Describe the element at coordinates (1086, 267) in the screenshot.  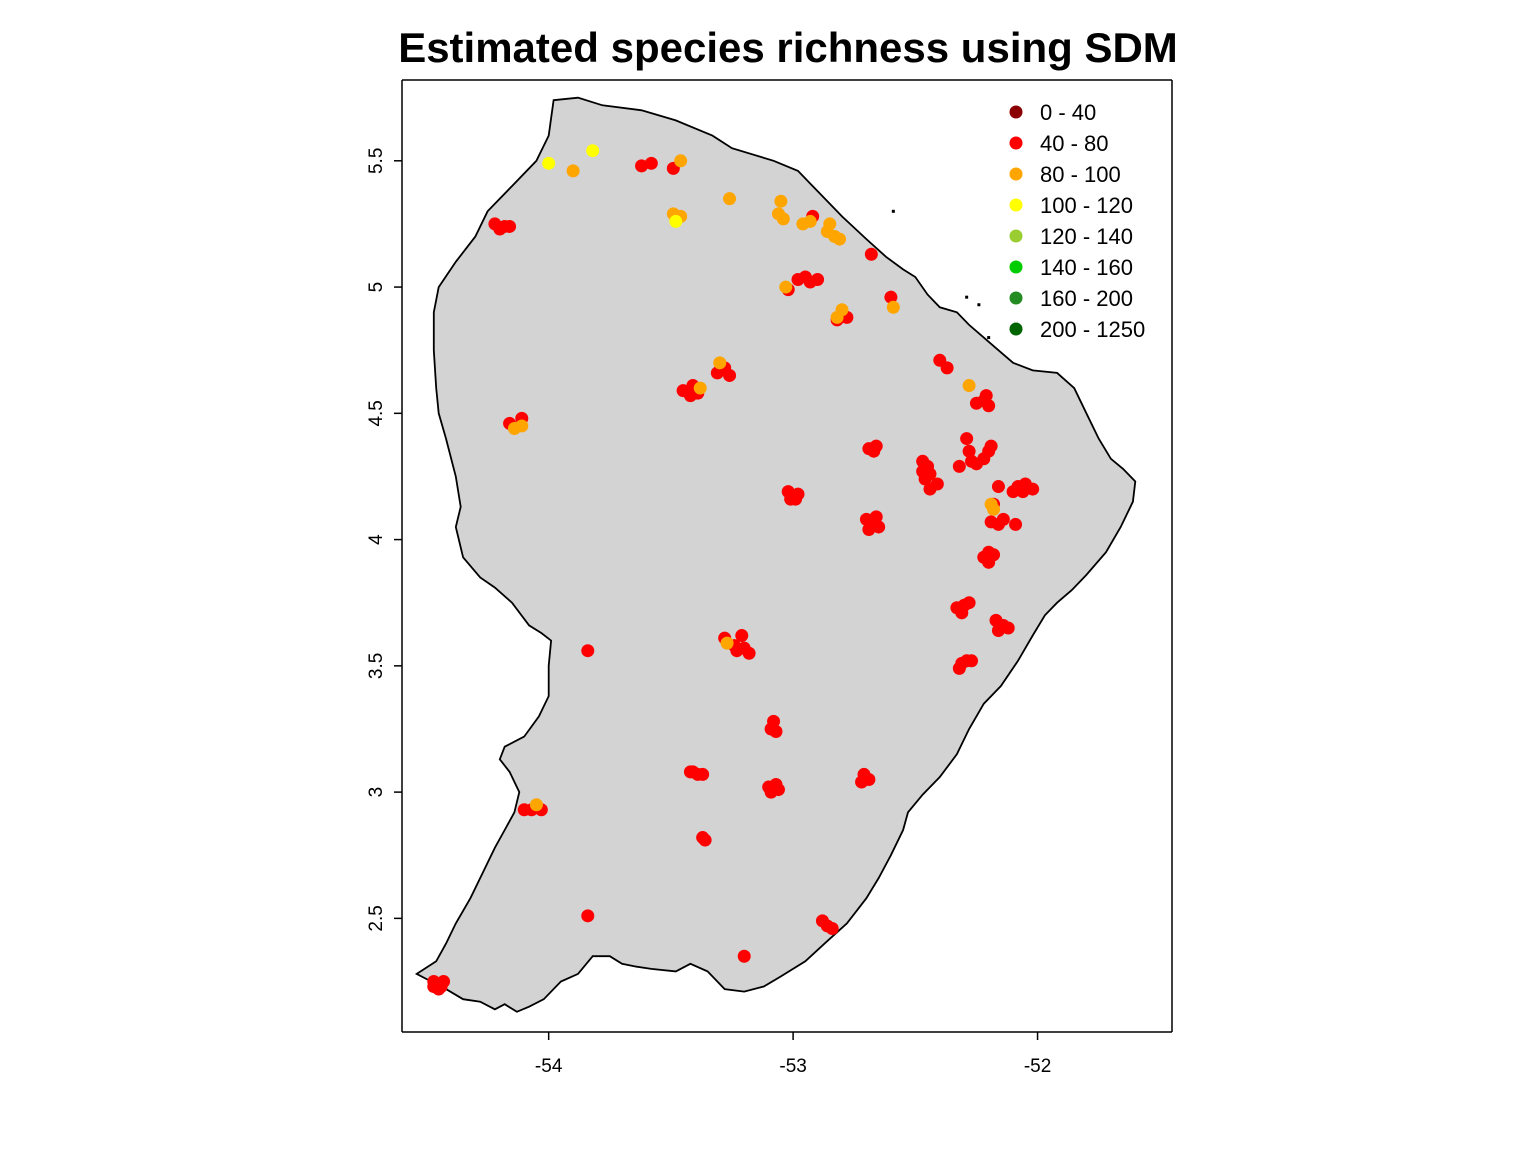
I see `legend-label: 140 - 160` at that location.